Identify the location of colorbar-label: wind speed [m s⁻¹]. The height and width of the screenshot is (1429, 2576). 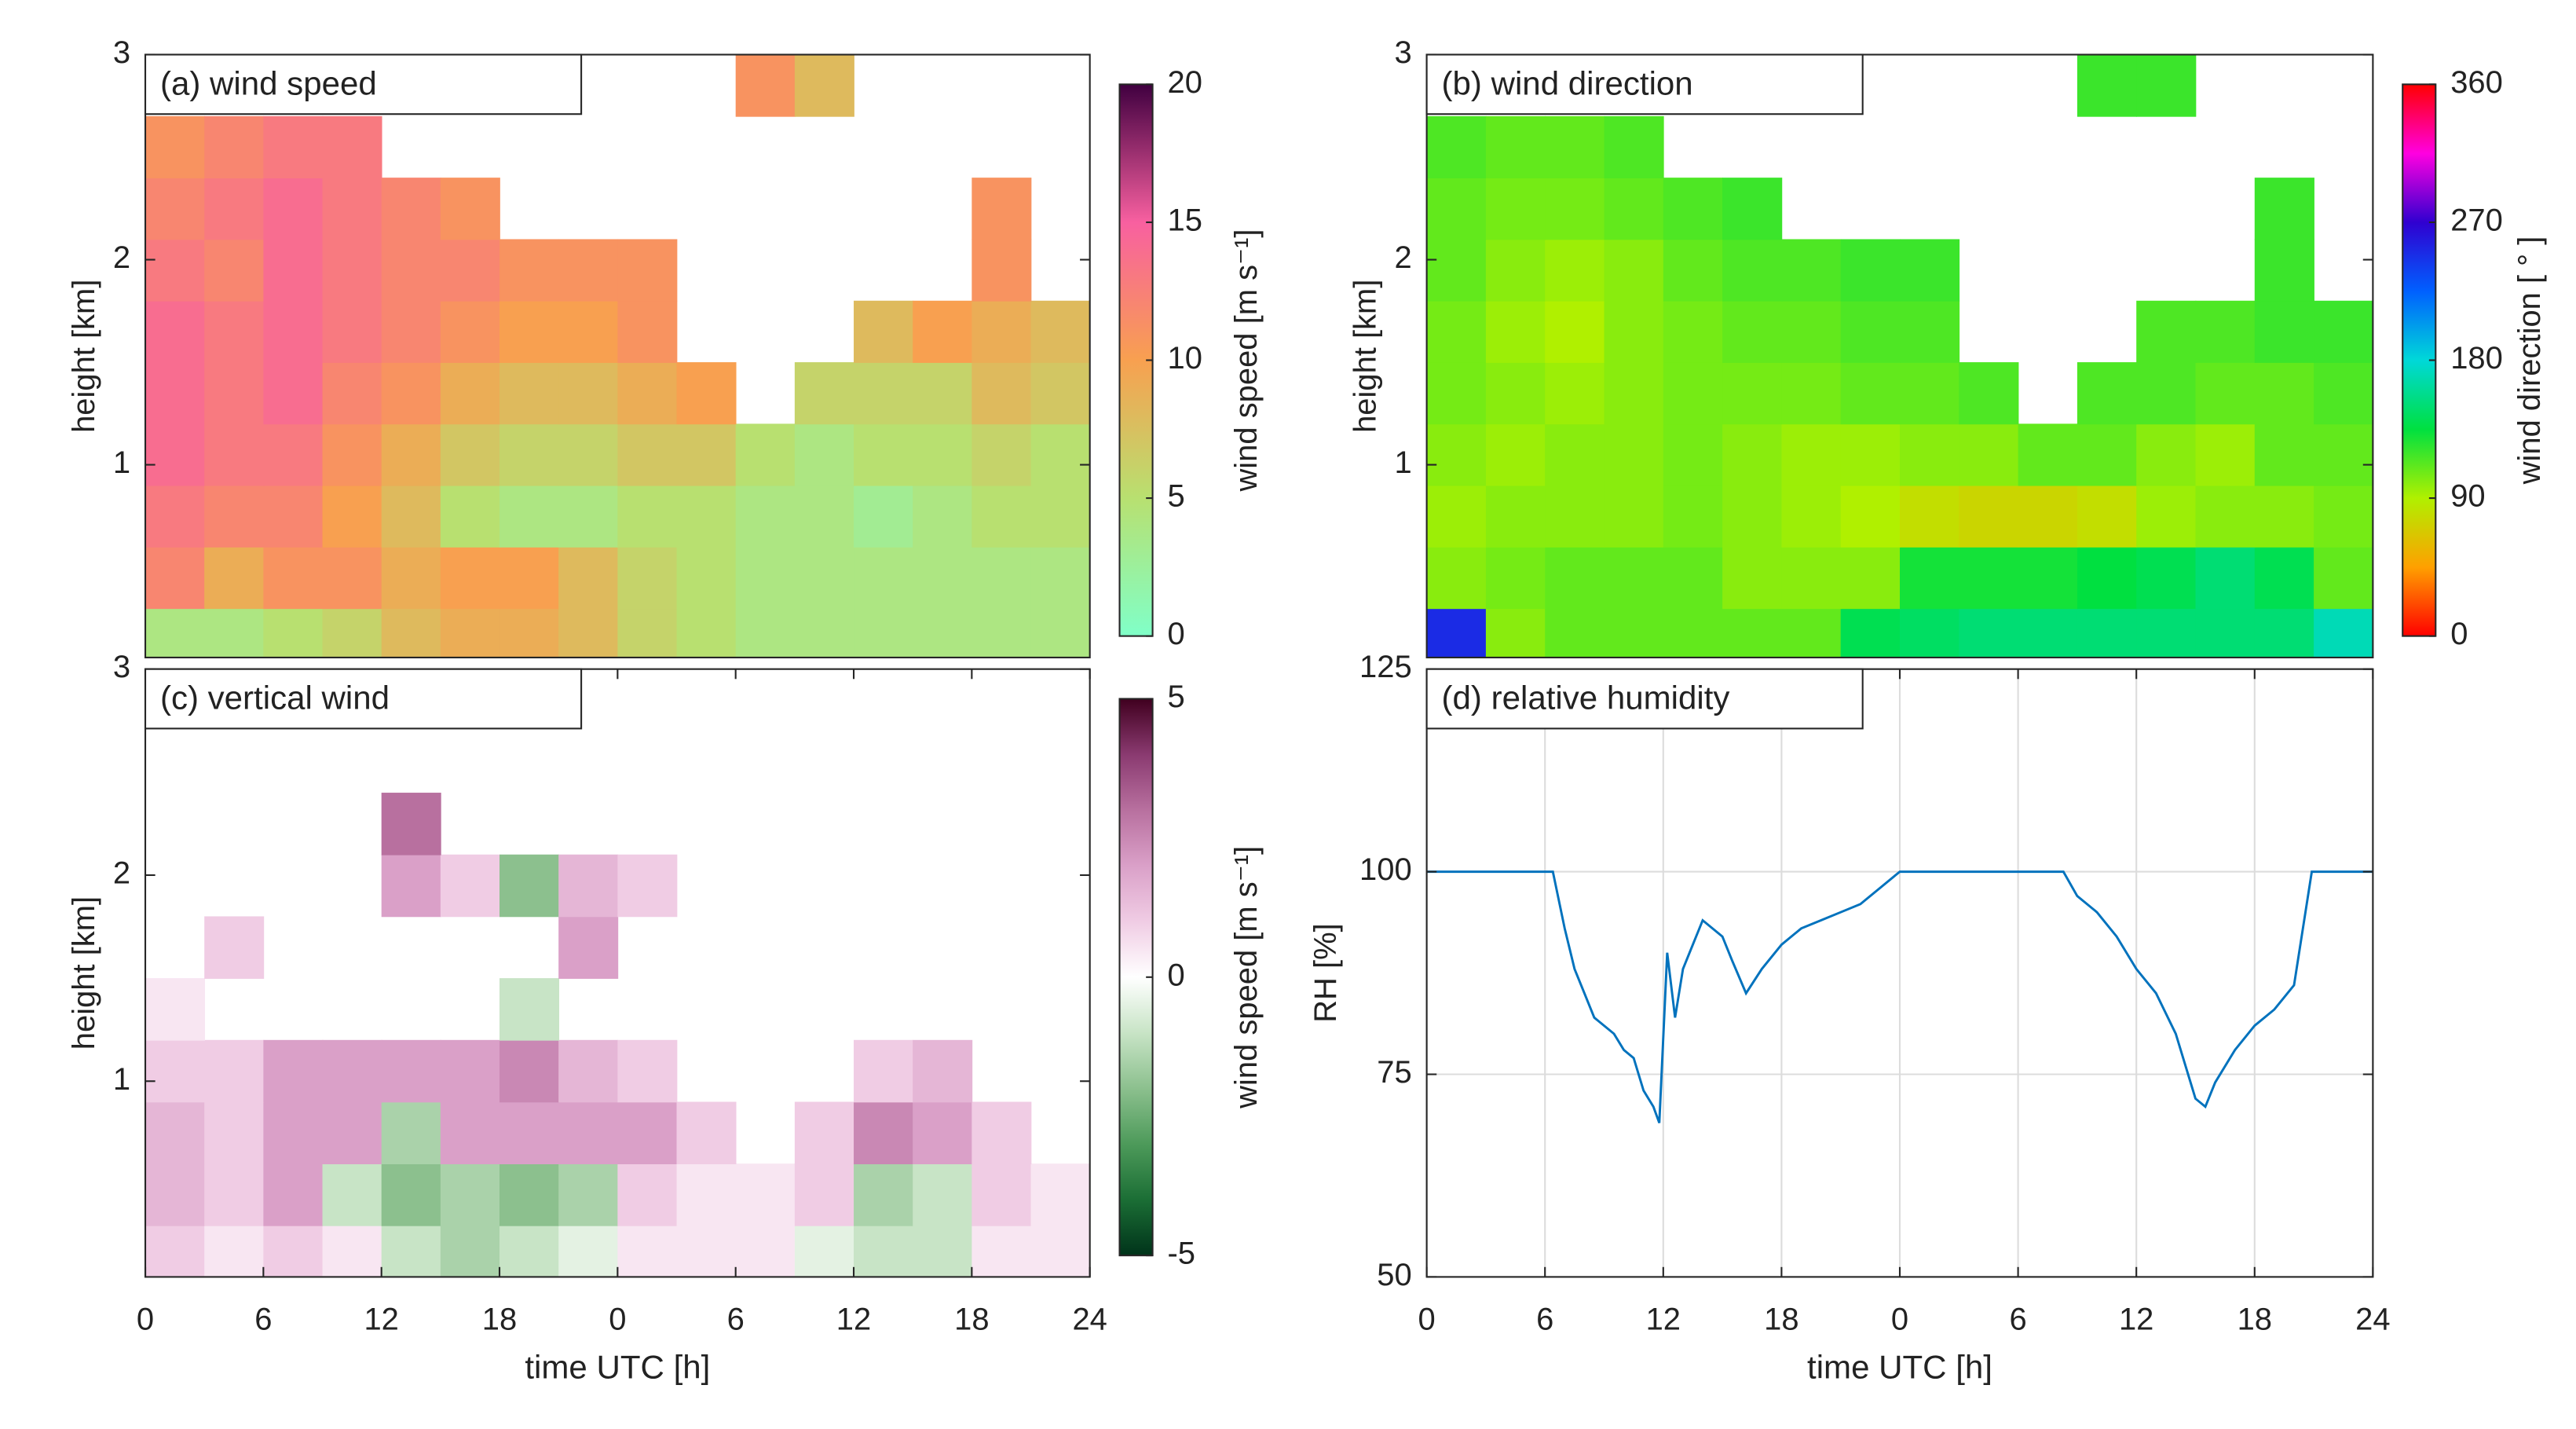
(1246, 978).